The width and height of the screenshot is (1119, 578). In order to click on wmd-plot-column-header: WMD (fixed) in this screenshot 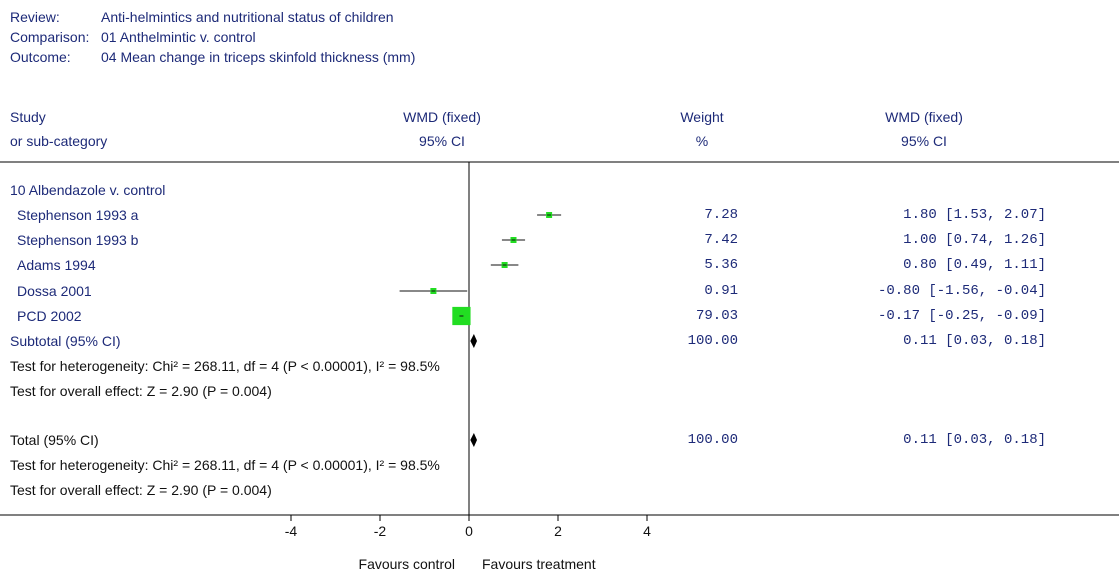, I will do `click(442, 117)`.